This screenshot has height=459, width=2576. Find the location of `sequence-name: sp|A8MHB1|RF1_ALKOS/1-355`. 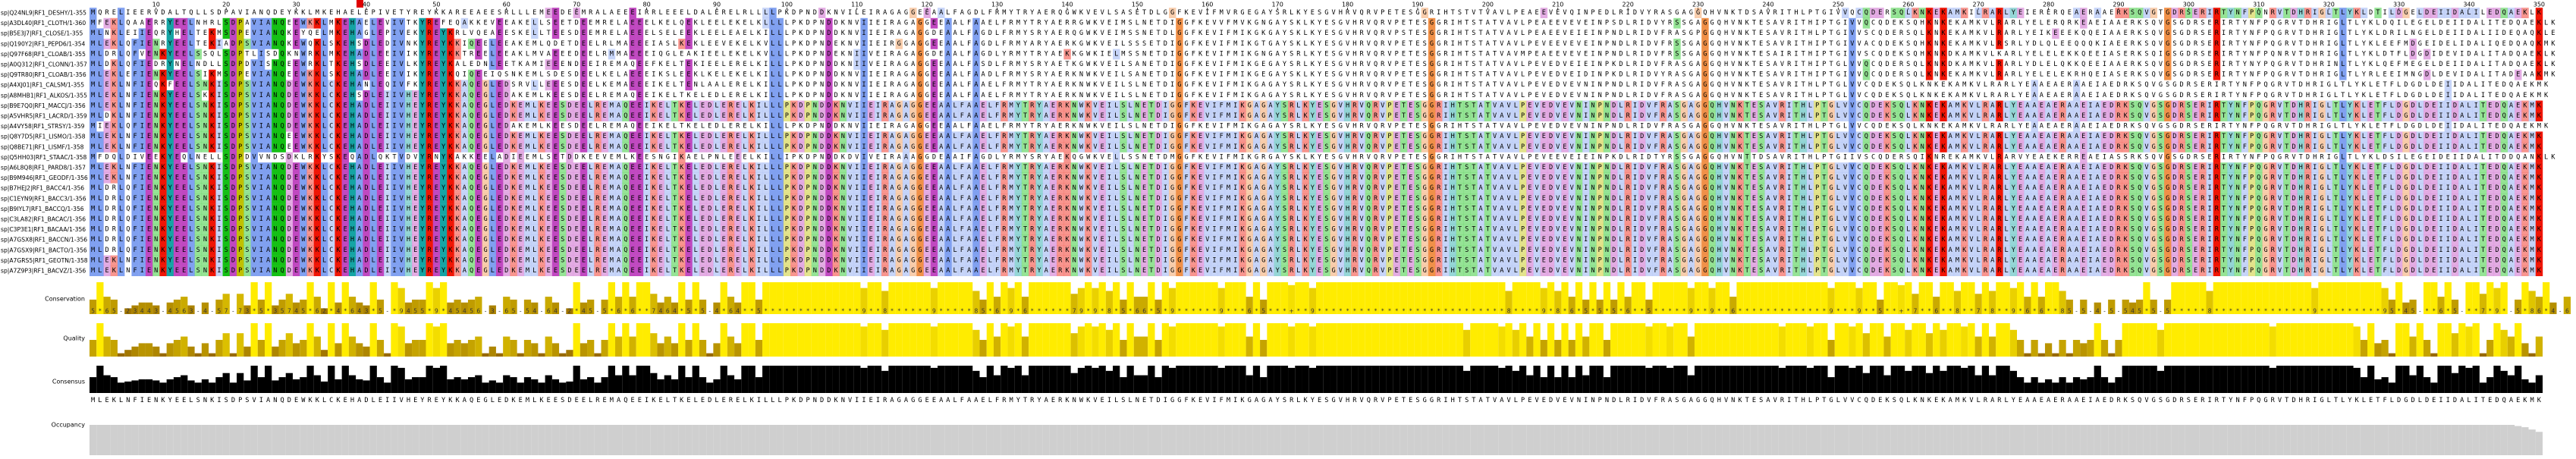

sequence-name: sp|A8MHB1|RF1_ALKOS/1-355 is located at coordinates (44, 95).